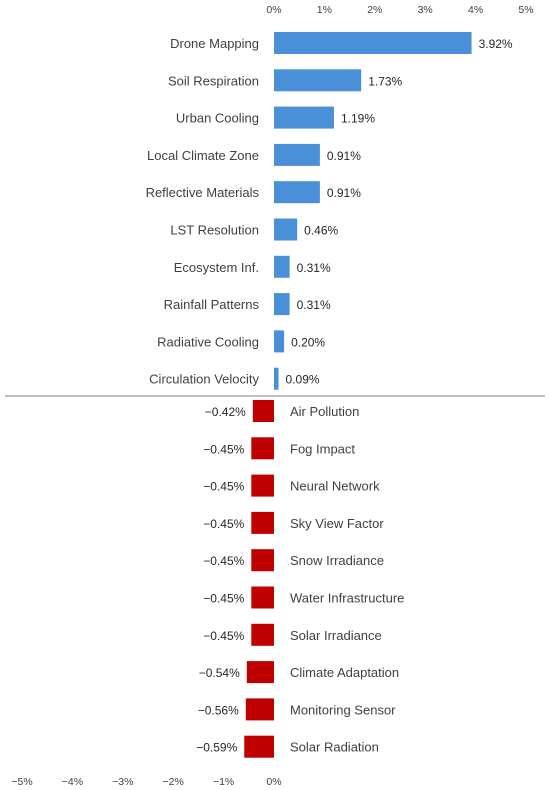  I want to click on negative-category-label: Monitoring Sensor, so click(343, 709).